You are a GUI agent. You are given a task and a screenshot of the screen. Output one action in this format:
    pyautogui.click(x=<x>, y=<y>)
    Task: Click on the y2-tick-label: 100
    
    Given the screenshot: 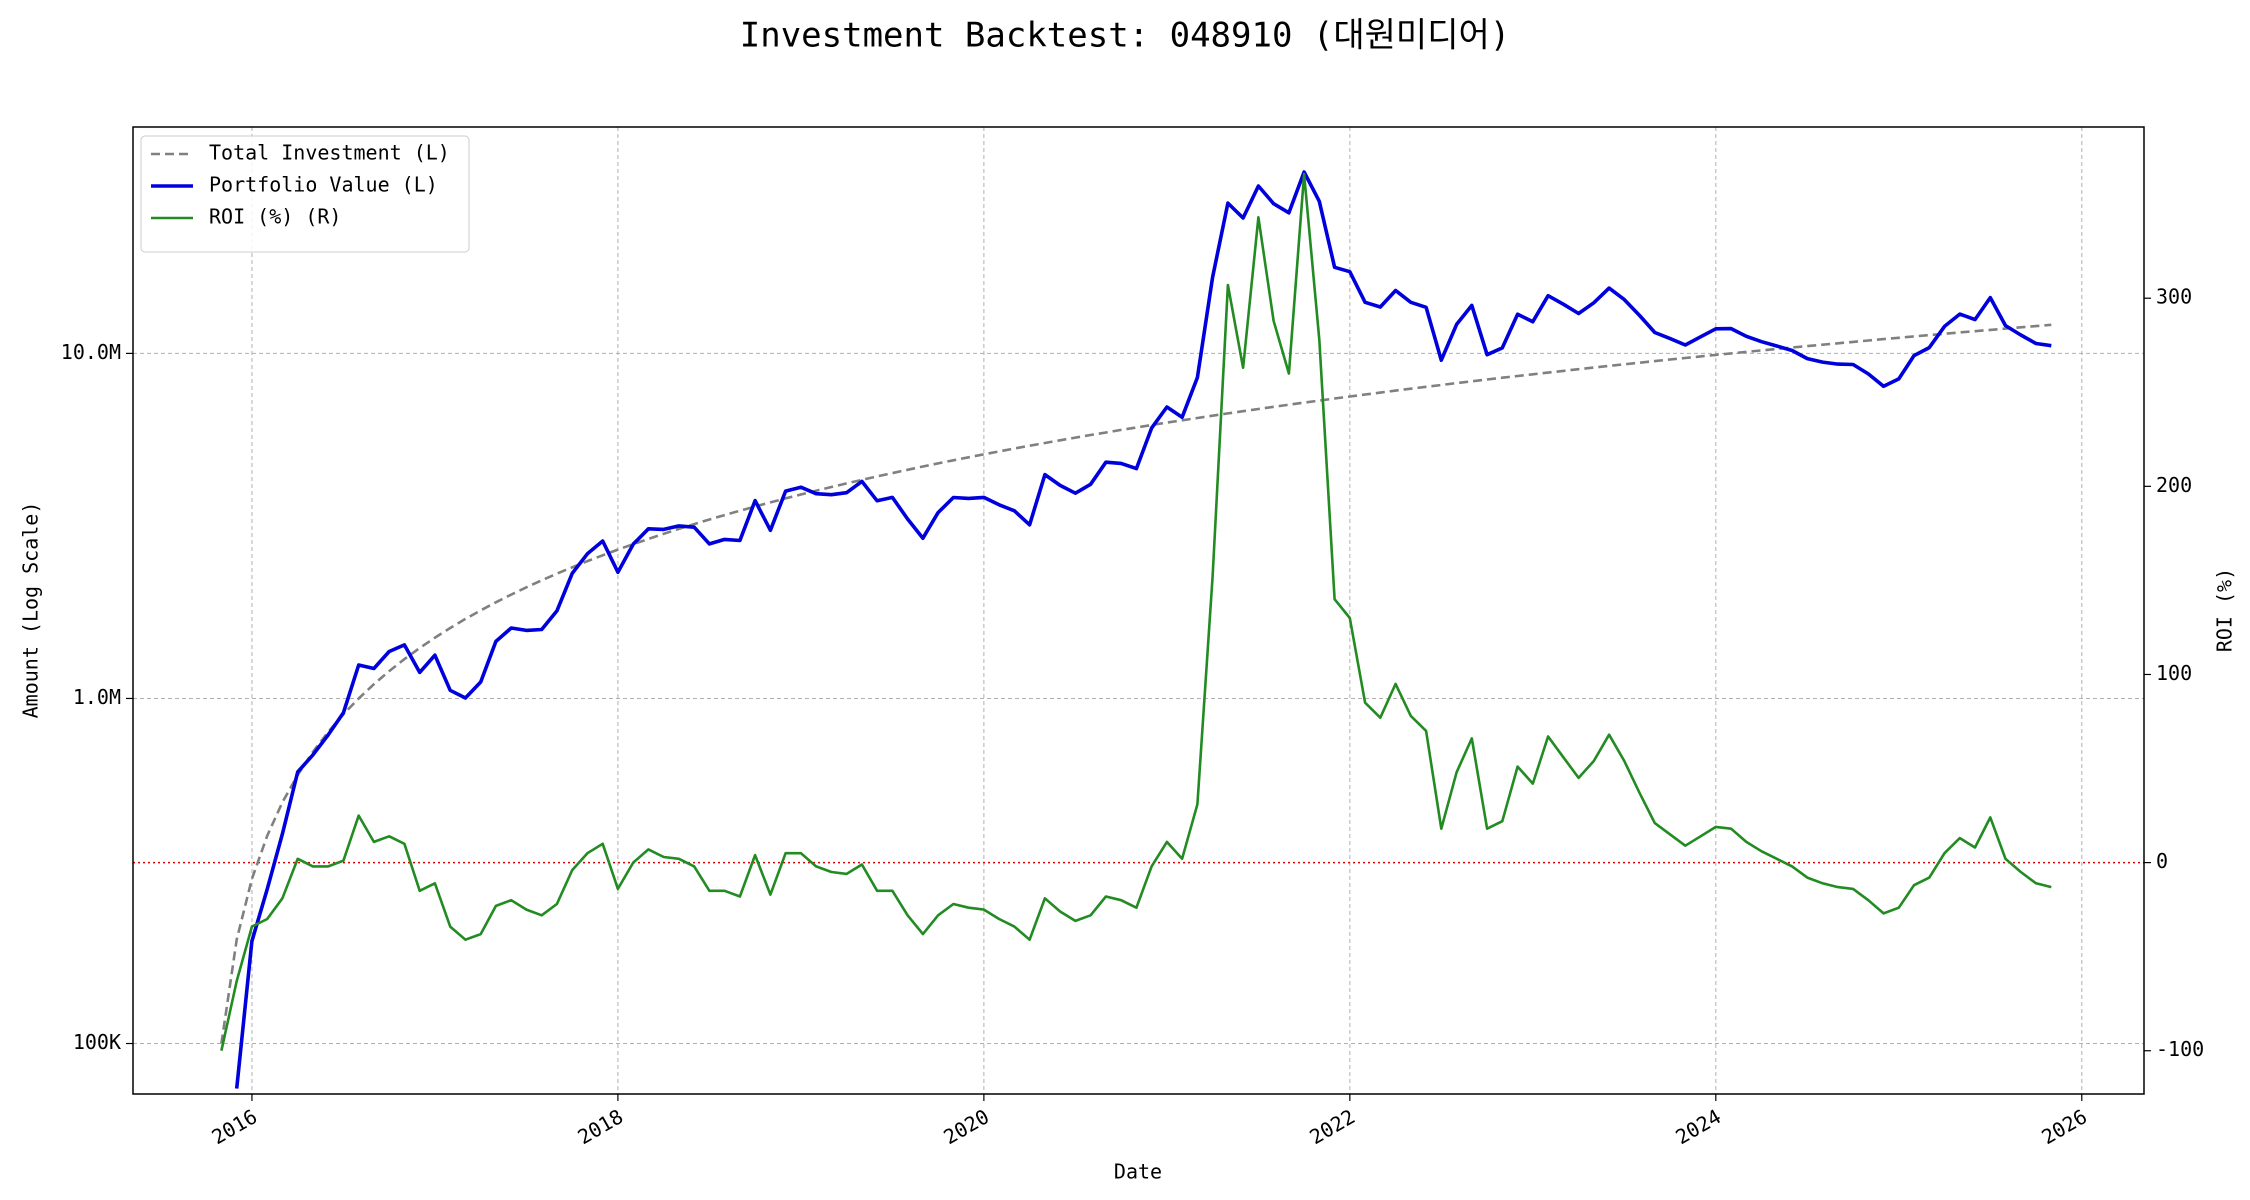 What is the action you would take?
    pyautogui.click(x=2174, y=673)
    